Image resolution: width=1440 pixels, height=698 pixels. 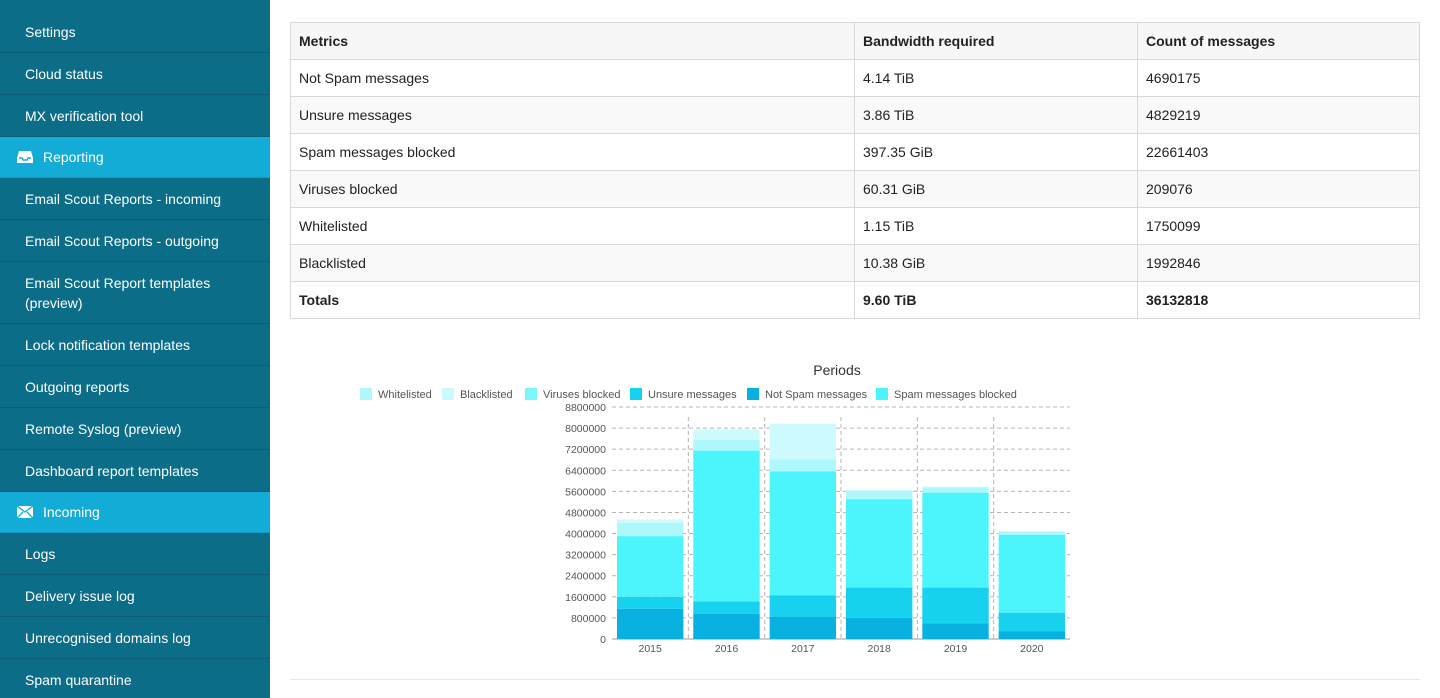 What do you see at coordinates (650, 649) in the screenshot?
I see `x-tick-label: 2015` at bounding box center [650, 649].